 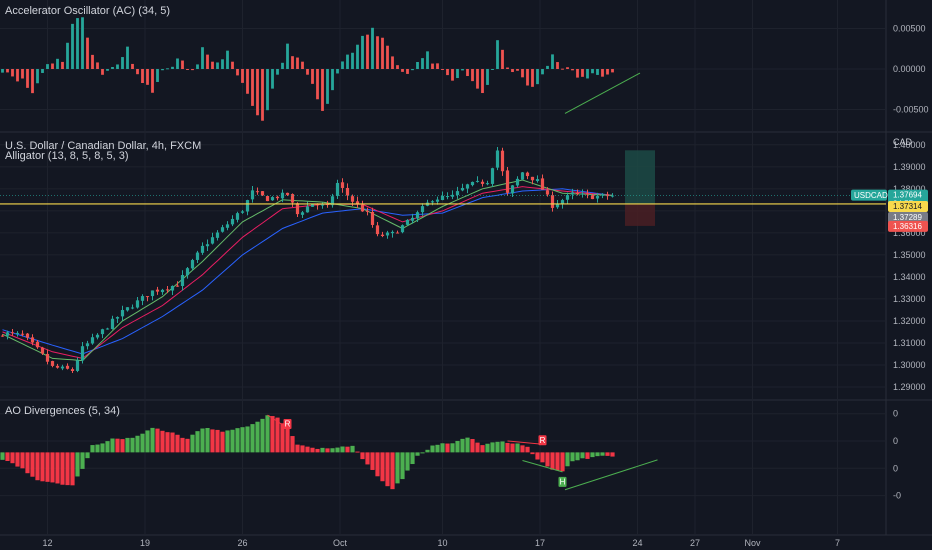 What do you see at coordinates (602, 93) in the screenshot?
I see `ac-trendline` at bounding box center [602, 93].